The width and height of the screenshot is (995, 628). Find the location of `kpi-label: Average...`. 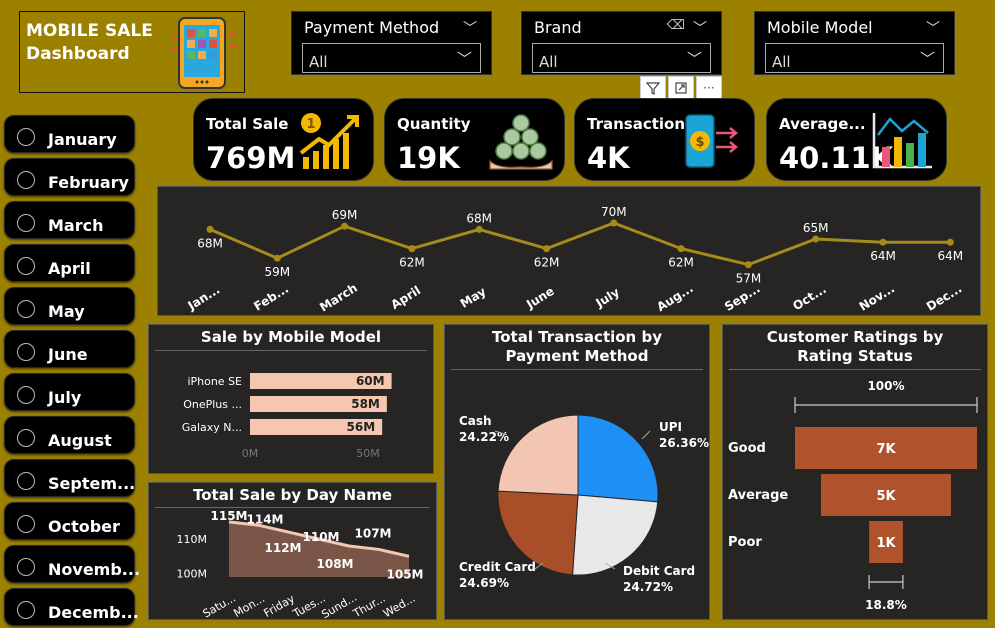

kpi-label: Average... is located at coordinates (822, 124).